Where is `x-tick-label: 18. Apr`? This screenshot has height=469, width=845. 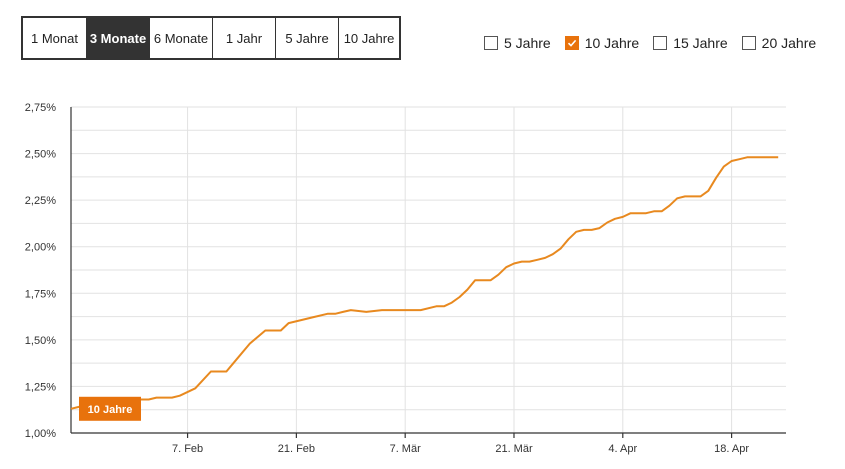 x-tick-label: 18. Apr is located at coordinates (731, 449).